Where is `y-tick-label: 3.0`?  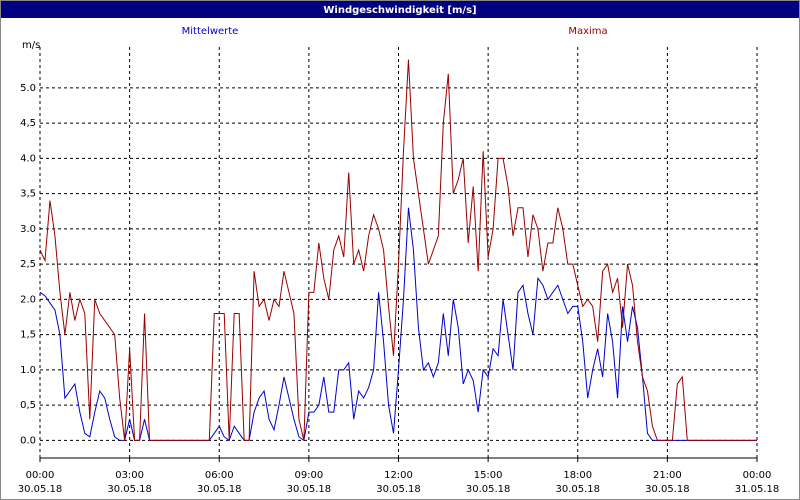 y-tick-label: 3.0 is located at coordinates (28, 229).